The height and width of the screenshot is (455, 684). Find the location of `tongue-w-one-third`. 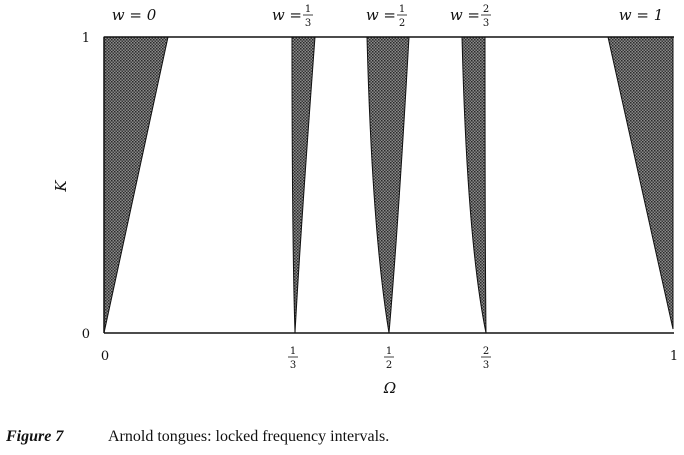

tongue-w-one-third is located at coordinates (303, 185).